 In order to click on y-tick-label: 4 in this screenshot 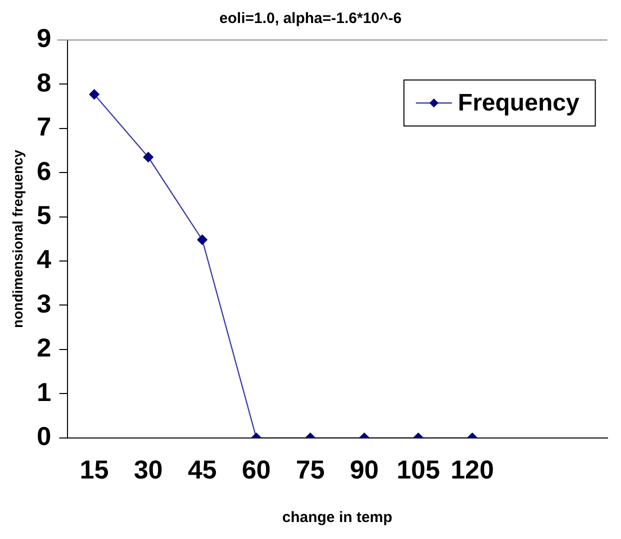, I will do `click(44, 259)`.